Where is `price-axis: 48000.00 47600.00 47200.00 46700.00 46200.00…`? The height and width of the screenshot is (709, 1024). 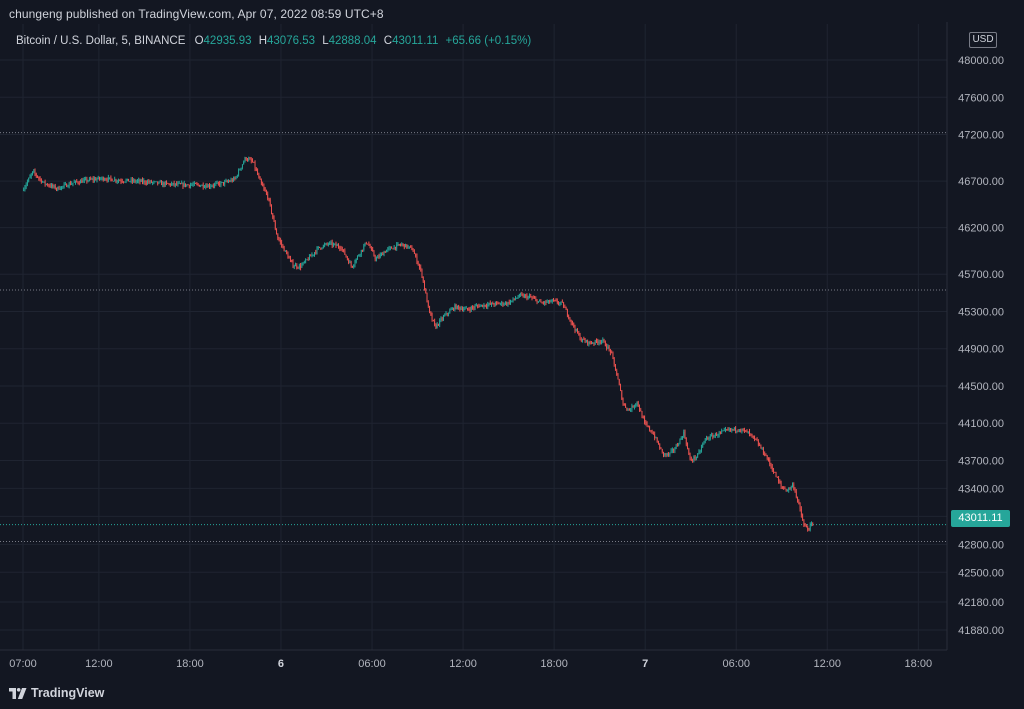 price-axis: 48000.00 47600.00 47200.00 46700.00 46200.00… is located at coordinates (981, 346).